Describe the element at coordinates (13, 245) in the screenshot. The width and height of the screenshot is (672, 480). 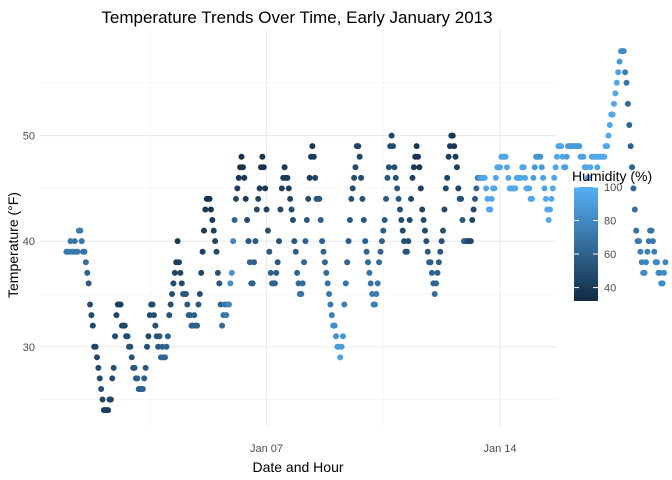
I see `y-axis-title: Temperature (°F)` at that location.